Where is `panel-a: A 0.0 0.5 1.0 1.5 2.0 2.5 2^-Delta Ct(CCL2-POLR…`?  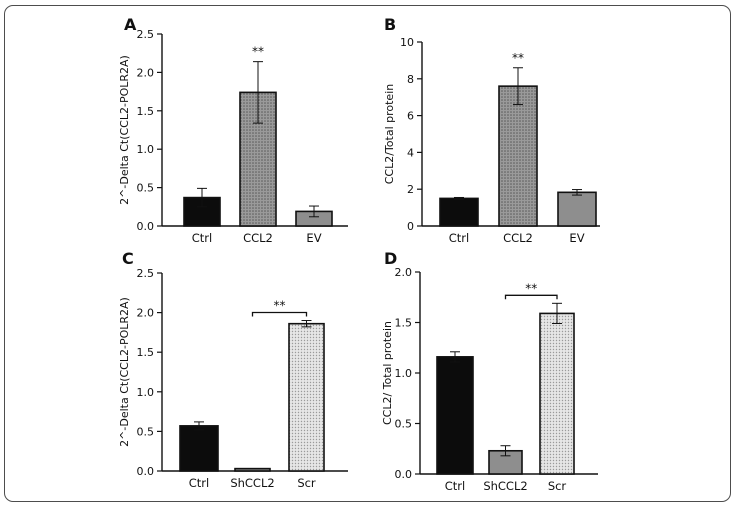 panel-a: A 0.0 0.5 1.0 1.5 2.0 2.5 2^-Delta Ct(CCL2-POLR… is located at coordinates (233, 130).